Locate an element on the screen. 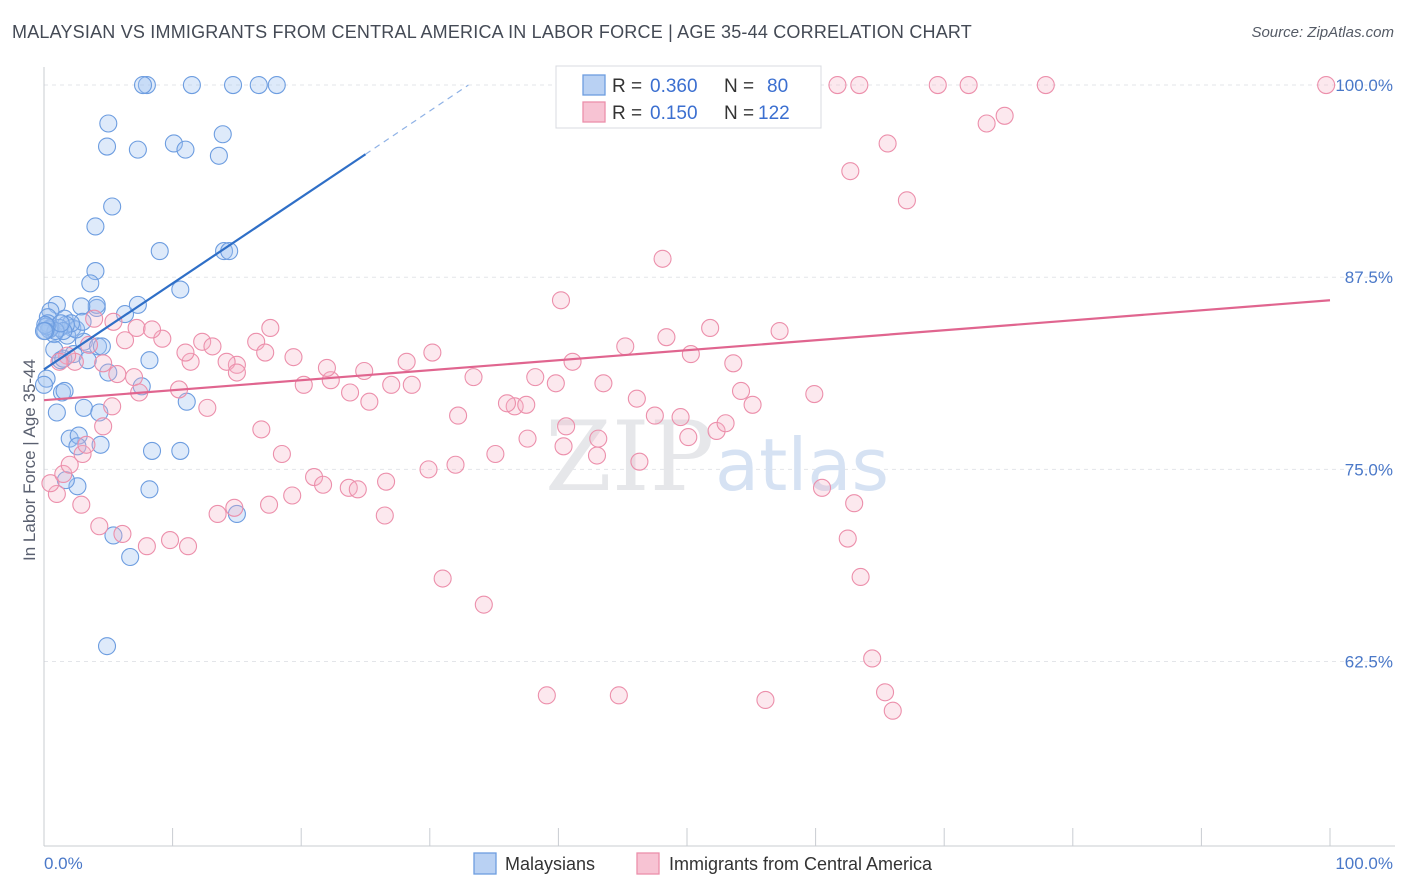 The image size is (1406, 892). malaysians-trend-extension is located at coordinates (417, 119).